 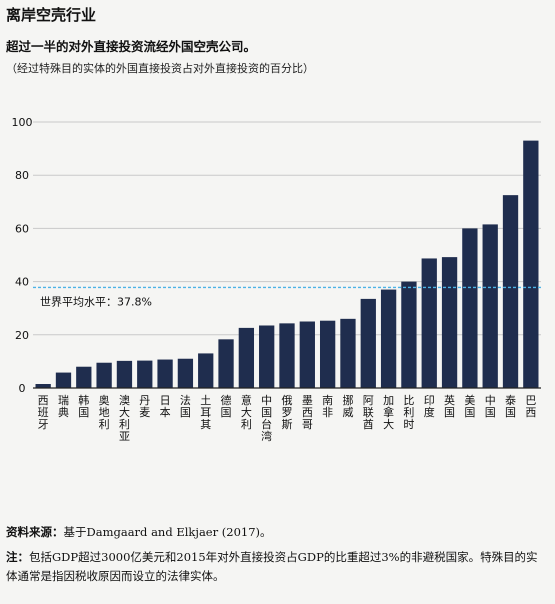 What do you see at coordinates (144, 406) in the screenshot?
I see `x-tick-label: 丹麦` at bounding box center [144, 406].